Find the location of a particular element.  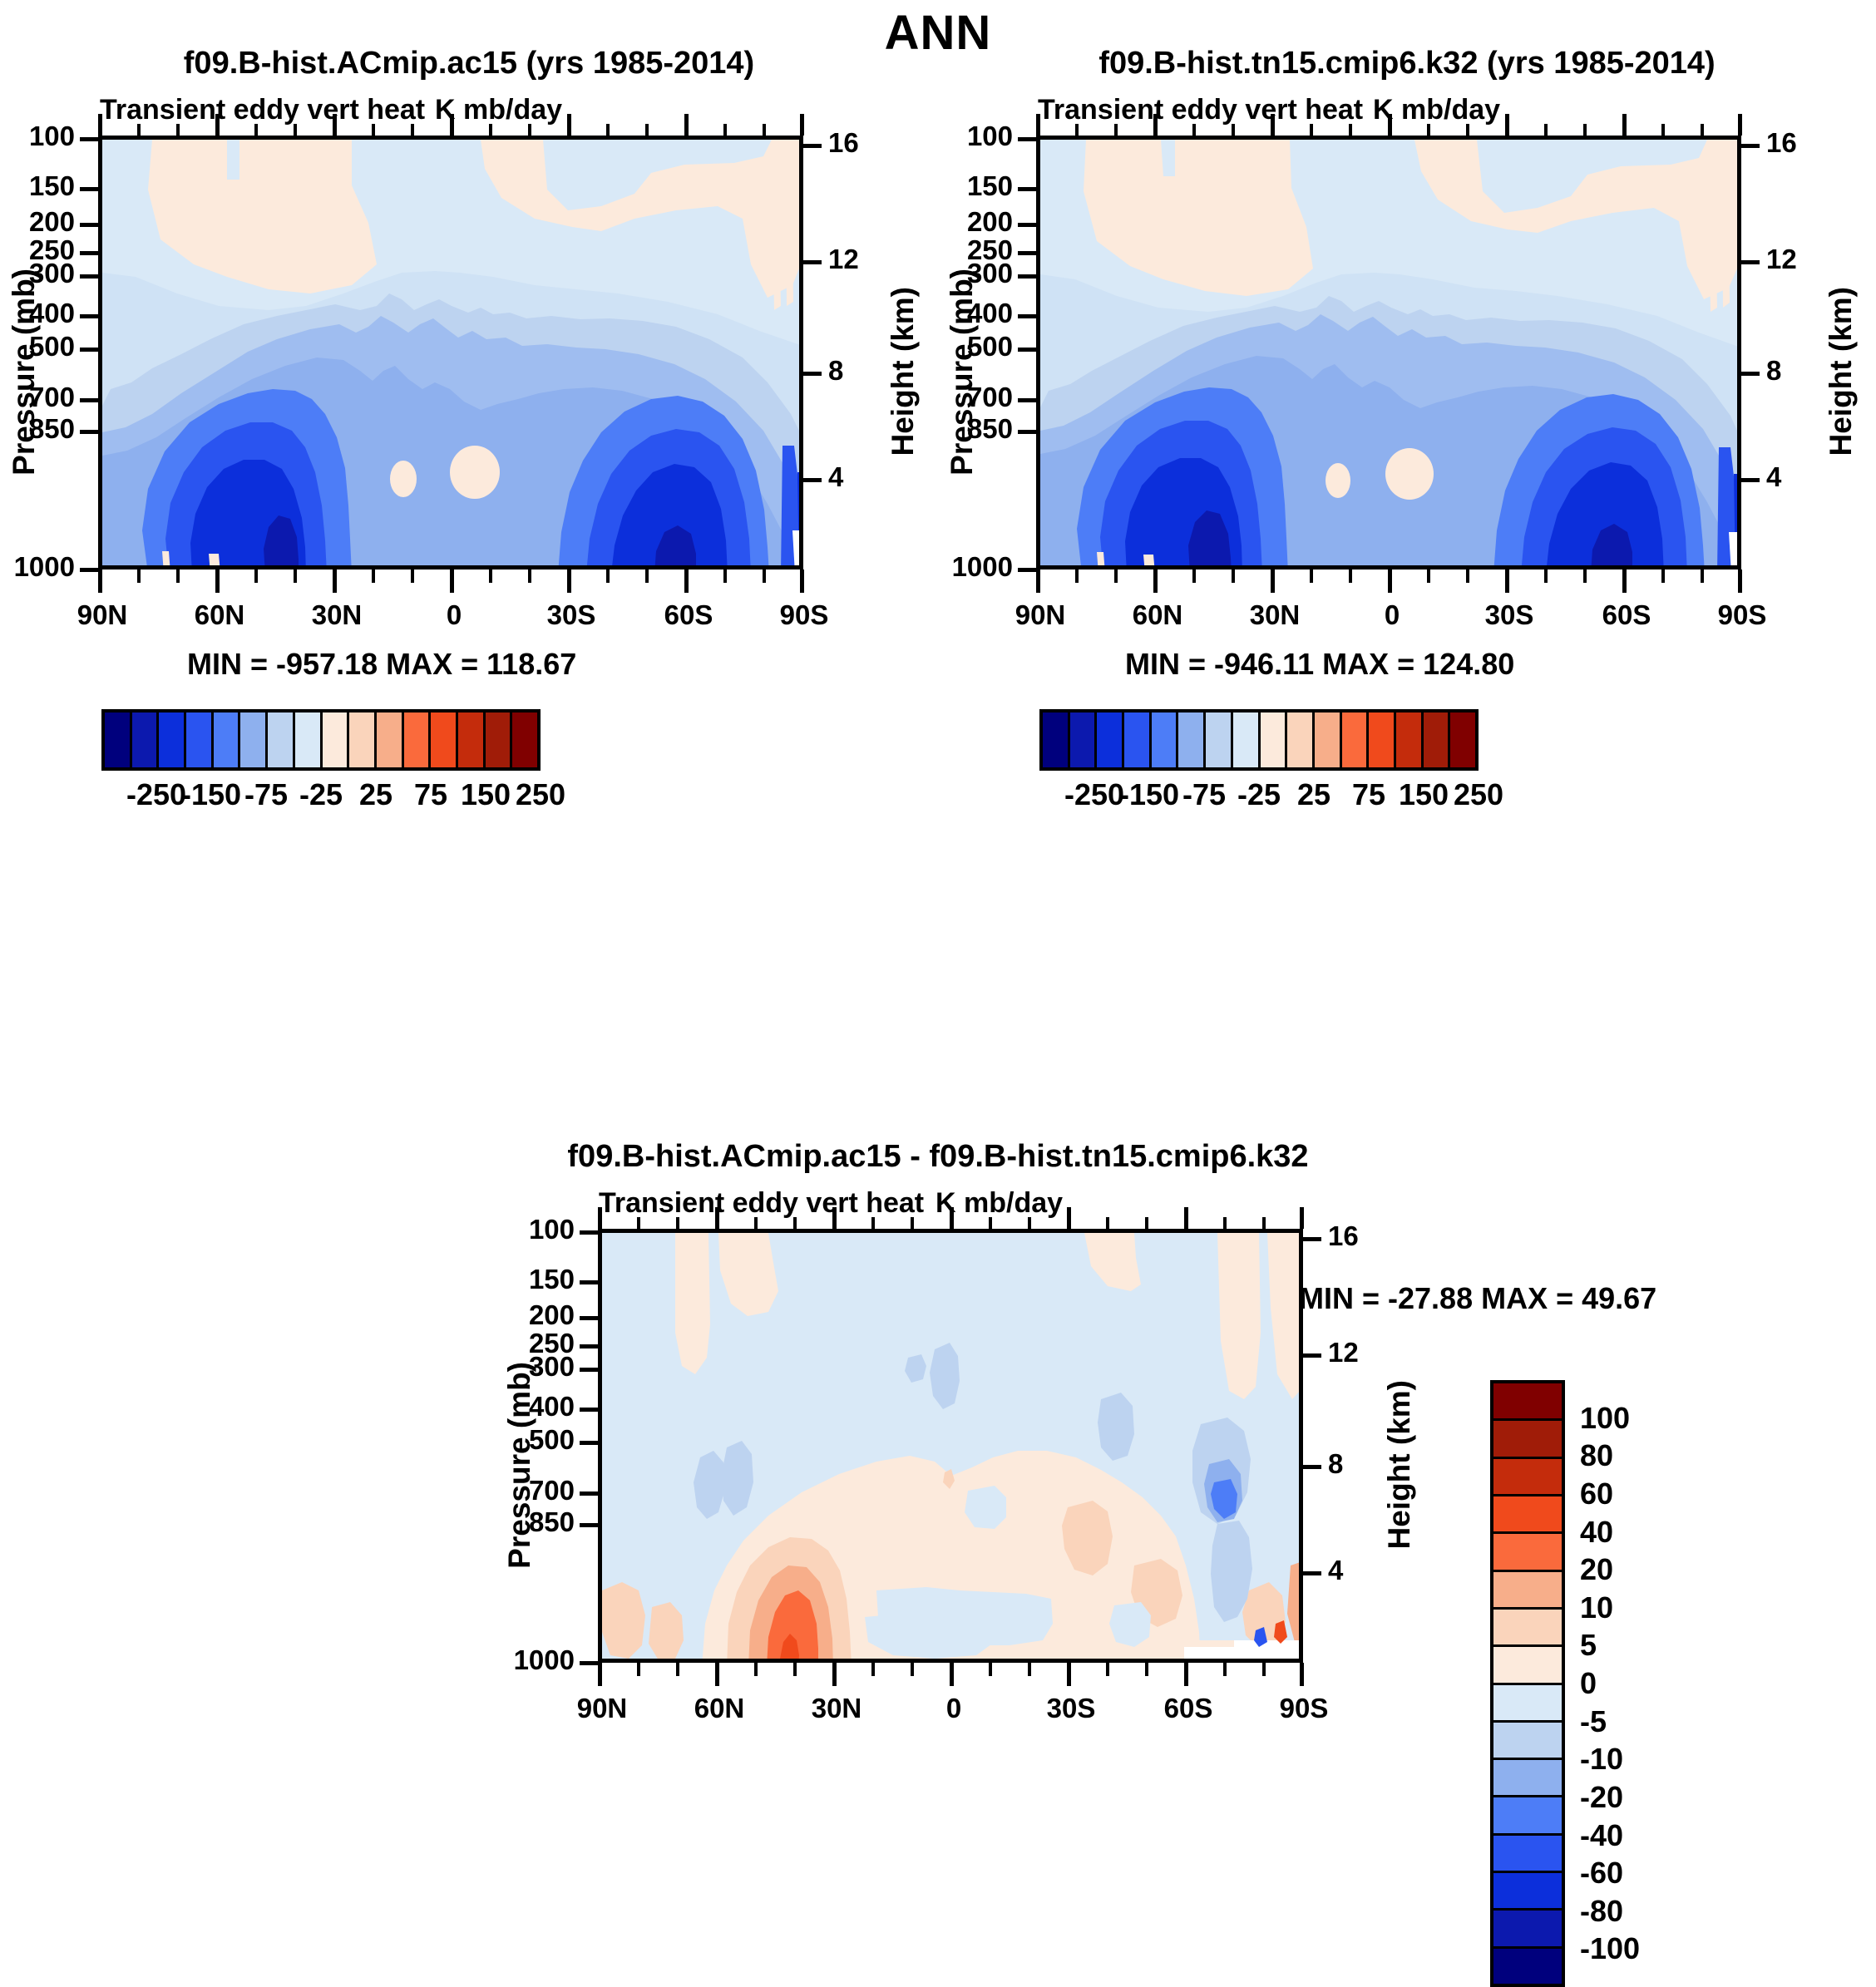

panel-top-left-title: f09.B-hist.ACmip.ac15 (yrs 1985-2014) is located at coordinates (469, 64).